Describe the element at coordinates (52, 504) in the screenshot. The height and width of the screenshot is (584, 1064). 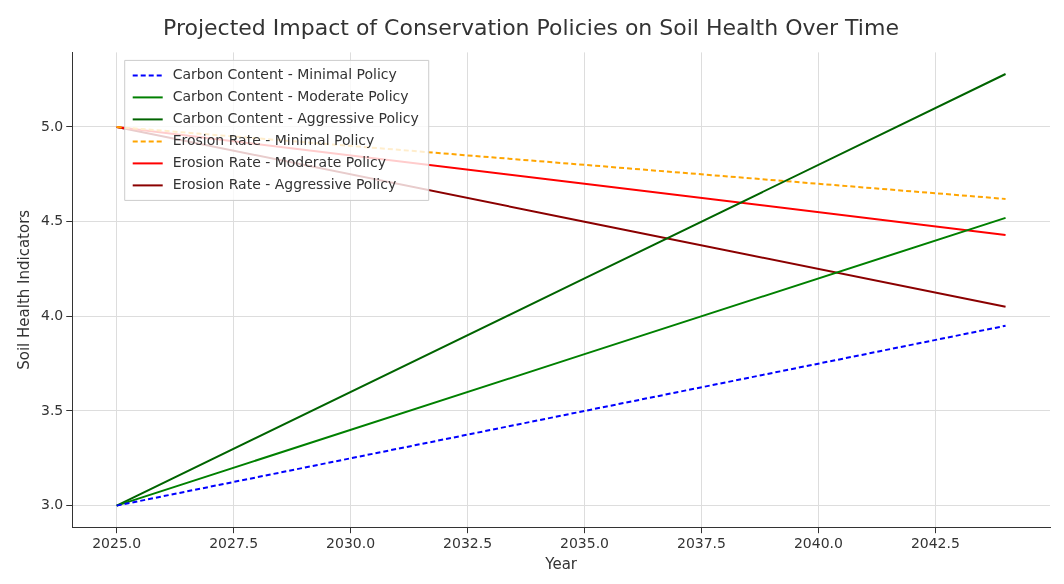
I see `y-tick-label: 3.0` at that location.